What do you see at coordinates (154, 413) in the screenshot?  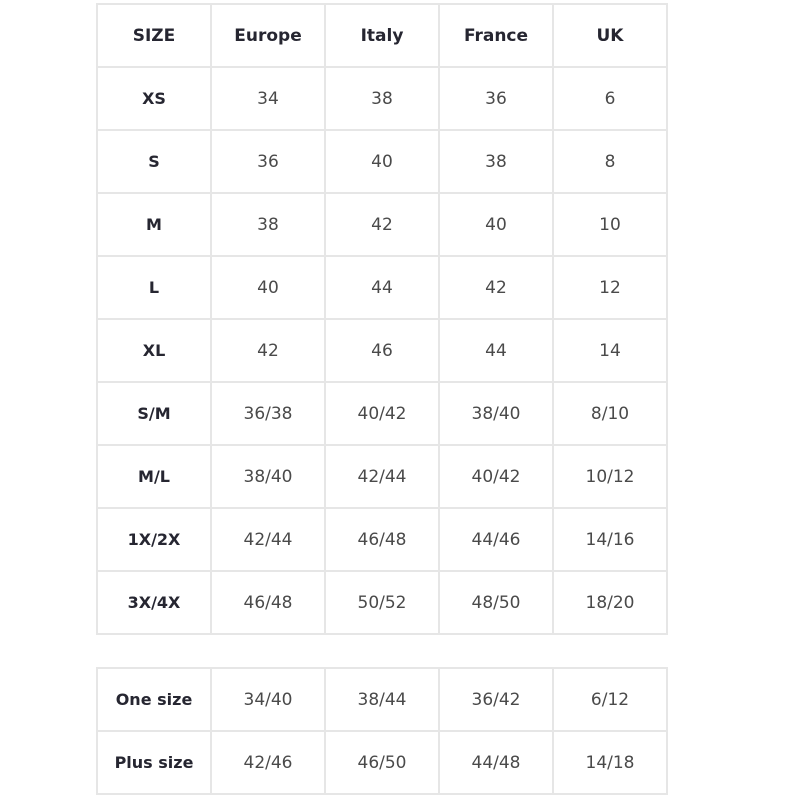 I see `size-label: S/M` at bounding box center [154, 413].